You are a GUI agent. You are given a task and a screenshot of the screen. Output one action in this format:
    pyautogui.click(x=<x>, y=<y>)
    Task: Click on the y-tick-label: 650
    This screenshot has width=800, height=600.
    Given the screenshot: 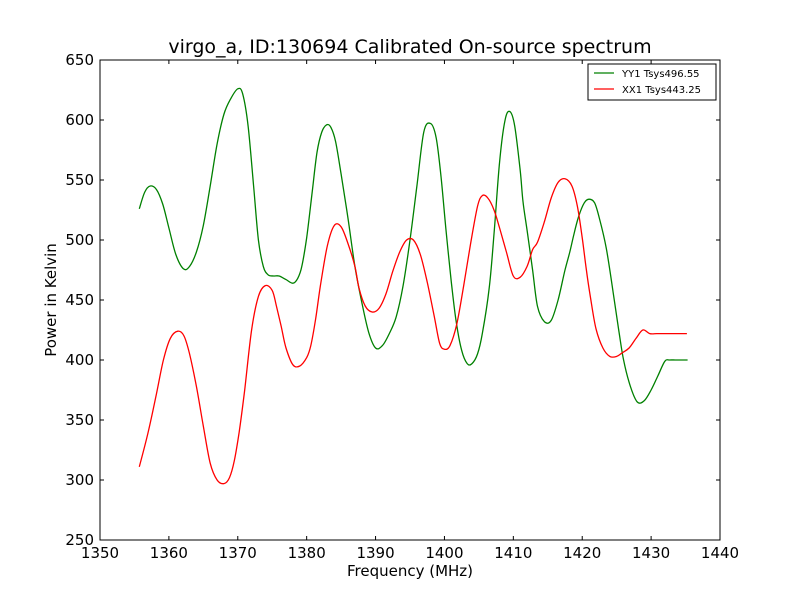 What is the action you would take?
    pyautogui.click(x=79, y=60)
    